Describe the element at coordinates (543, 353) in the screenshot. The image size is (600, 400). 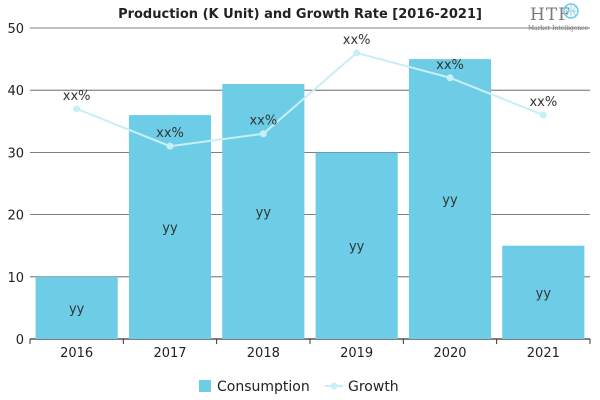
I see `x-tick-label: 2021` at that location.